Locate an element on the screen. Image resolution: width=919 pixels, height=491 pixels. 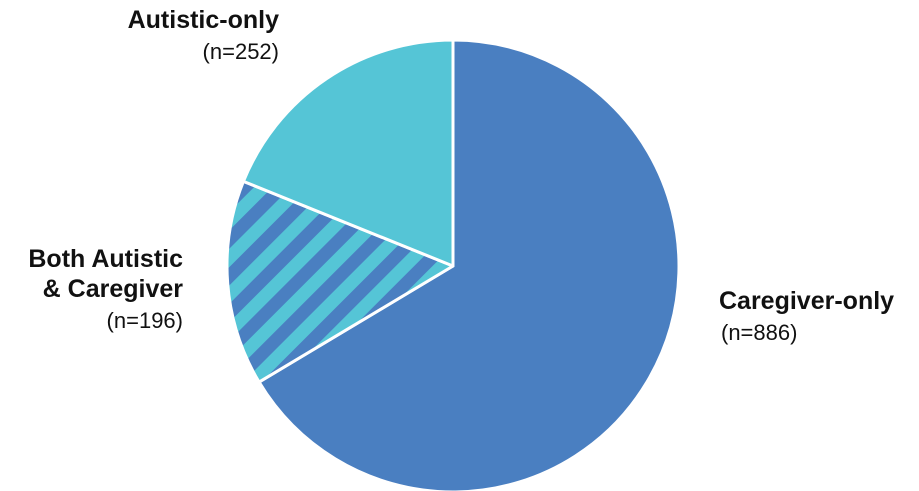
slice-label-caregiver-only: Caregiver-only is located at coordinates (806, 301).